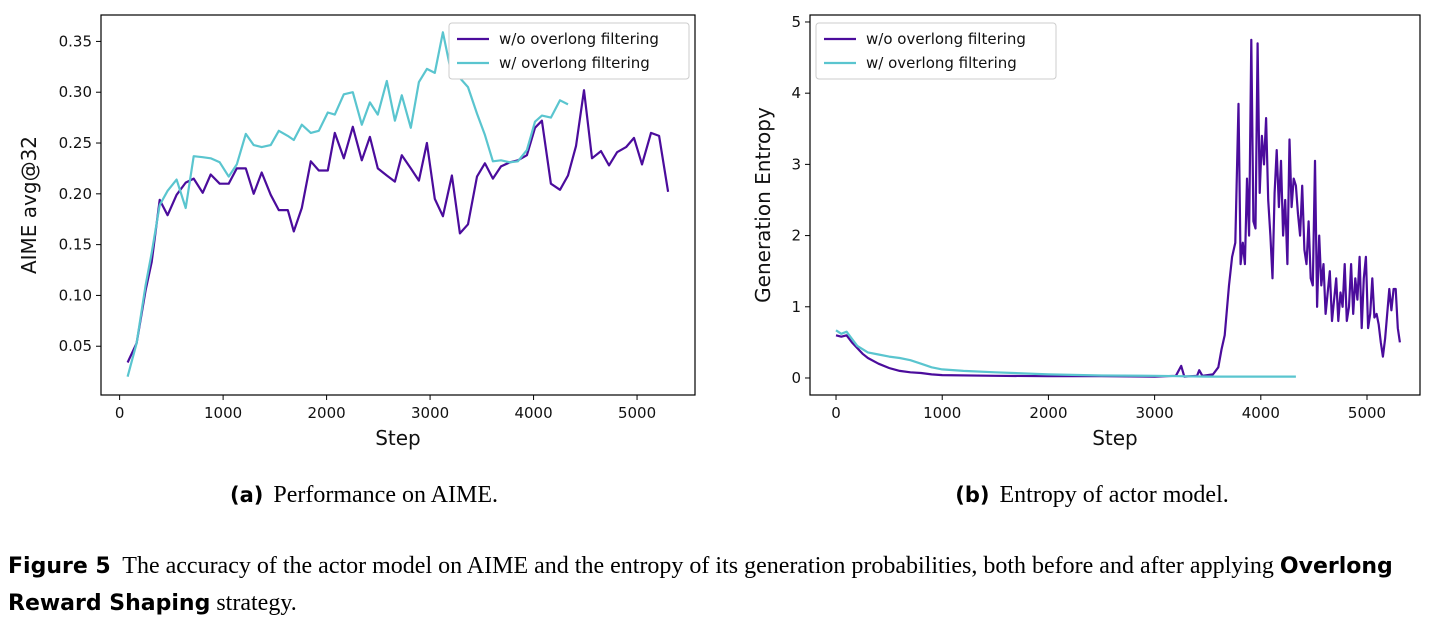 This screenshot has height=622, width=1456. What do you see at coordinates (796, 307) in the screenshot?
I see `y-tick-label: 1` at bounding box center [796, 307].